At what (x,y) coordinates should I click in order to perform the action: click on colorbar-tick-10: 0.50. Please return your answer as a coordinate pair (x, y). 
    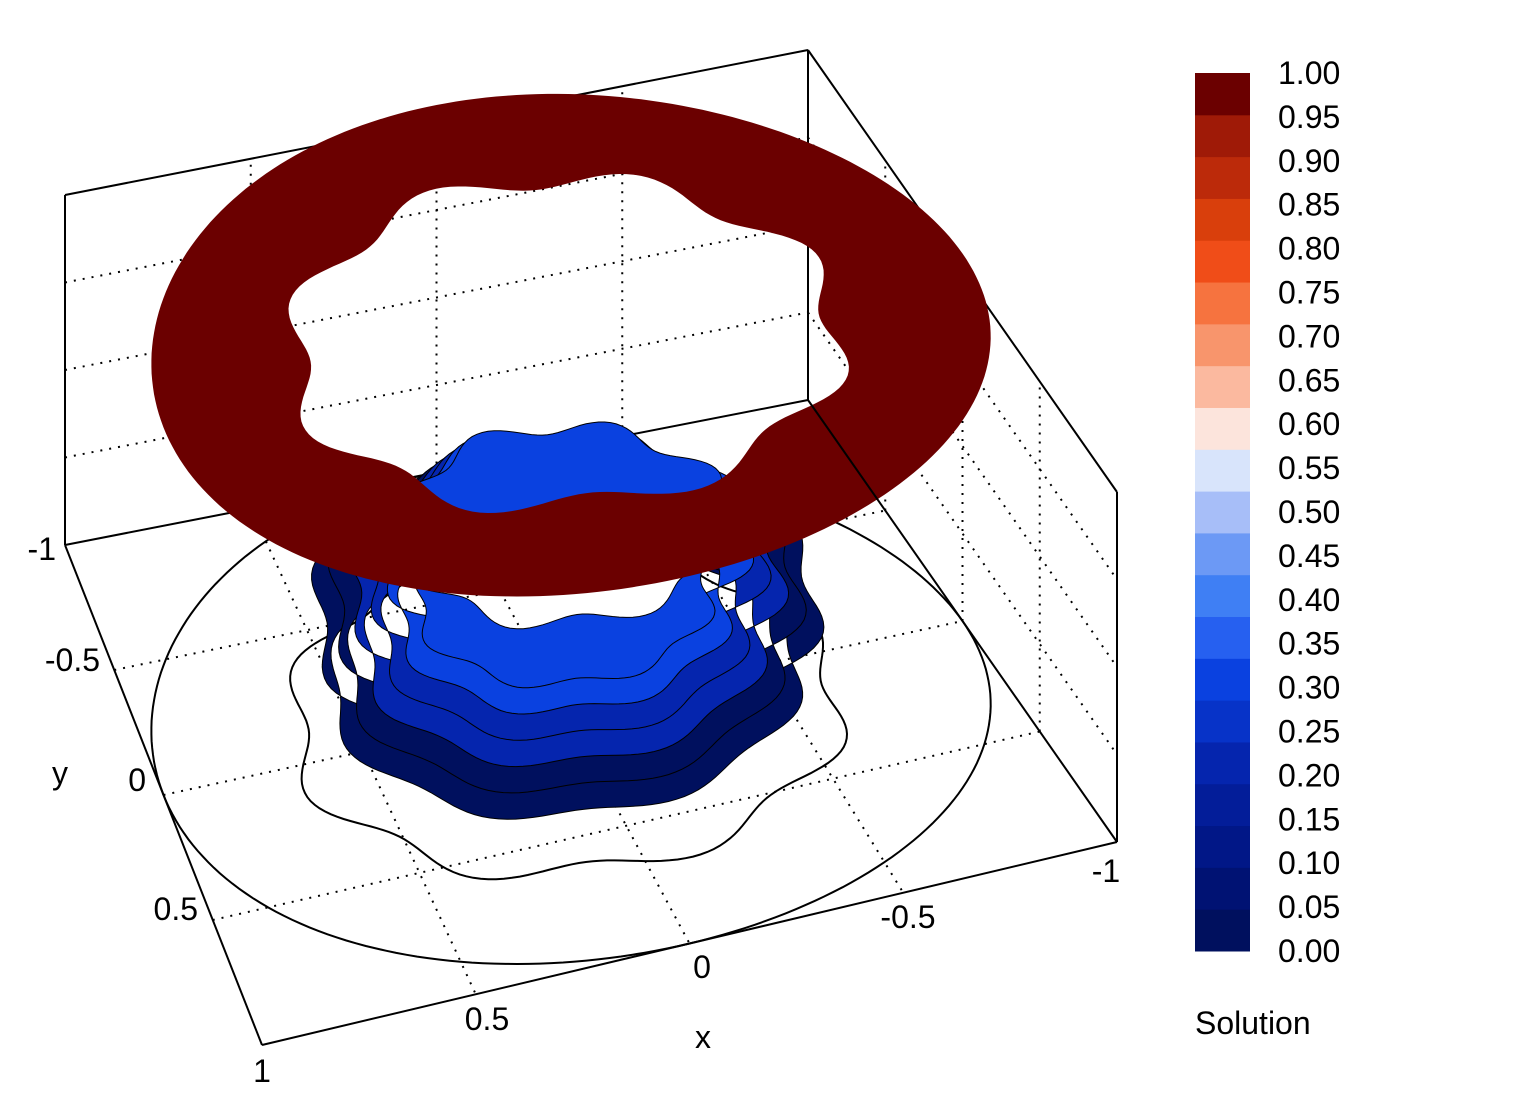
    Looking at the image, I should click on (1309, 512).